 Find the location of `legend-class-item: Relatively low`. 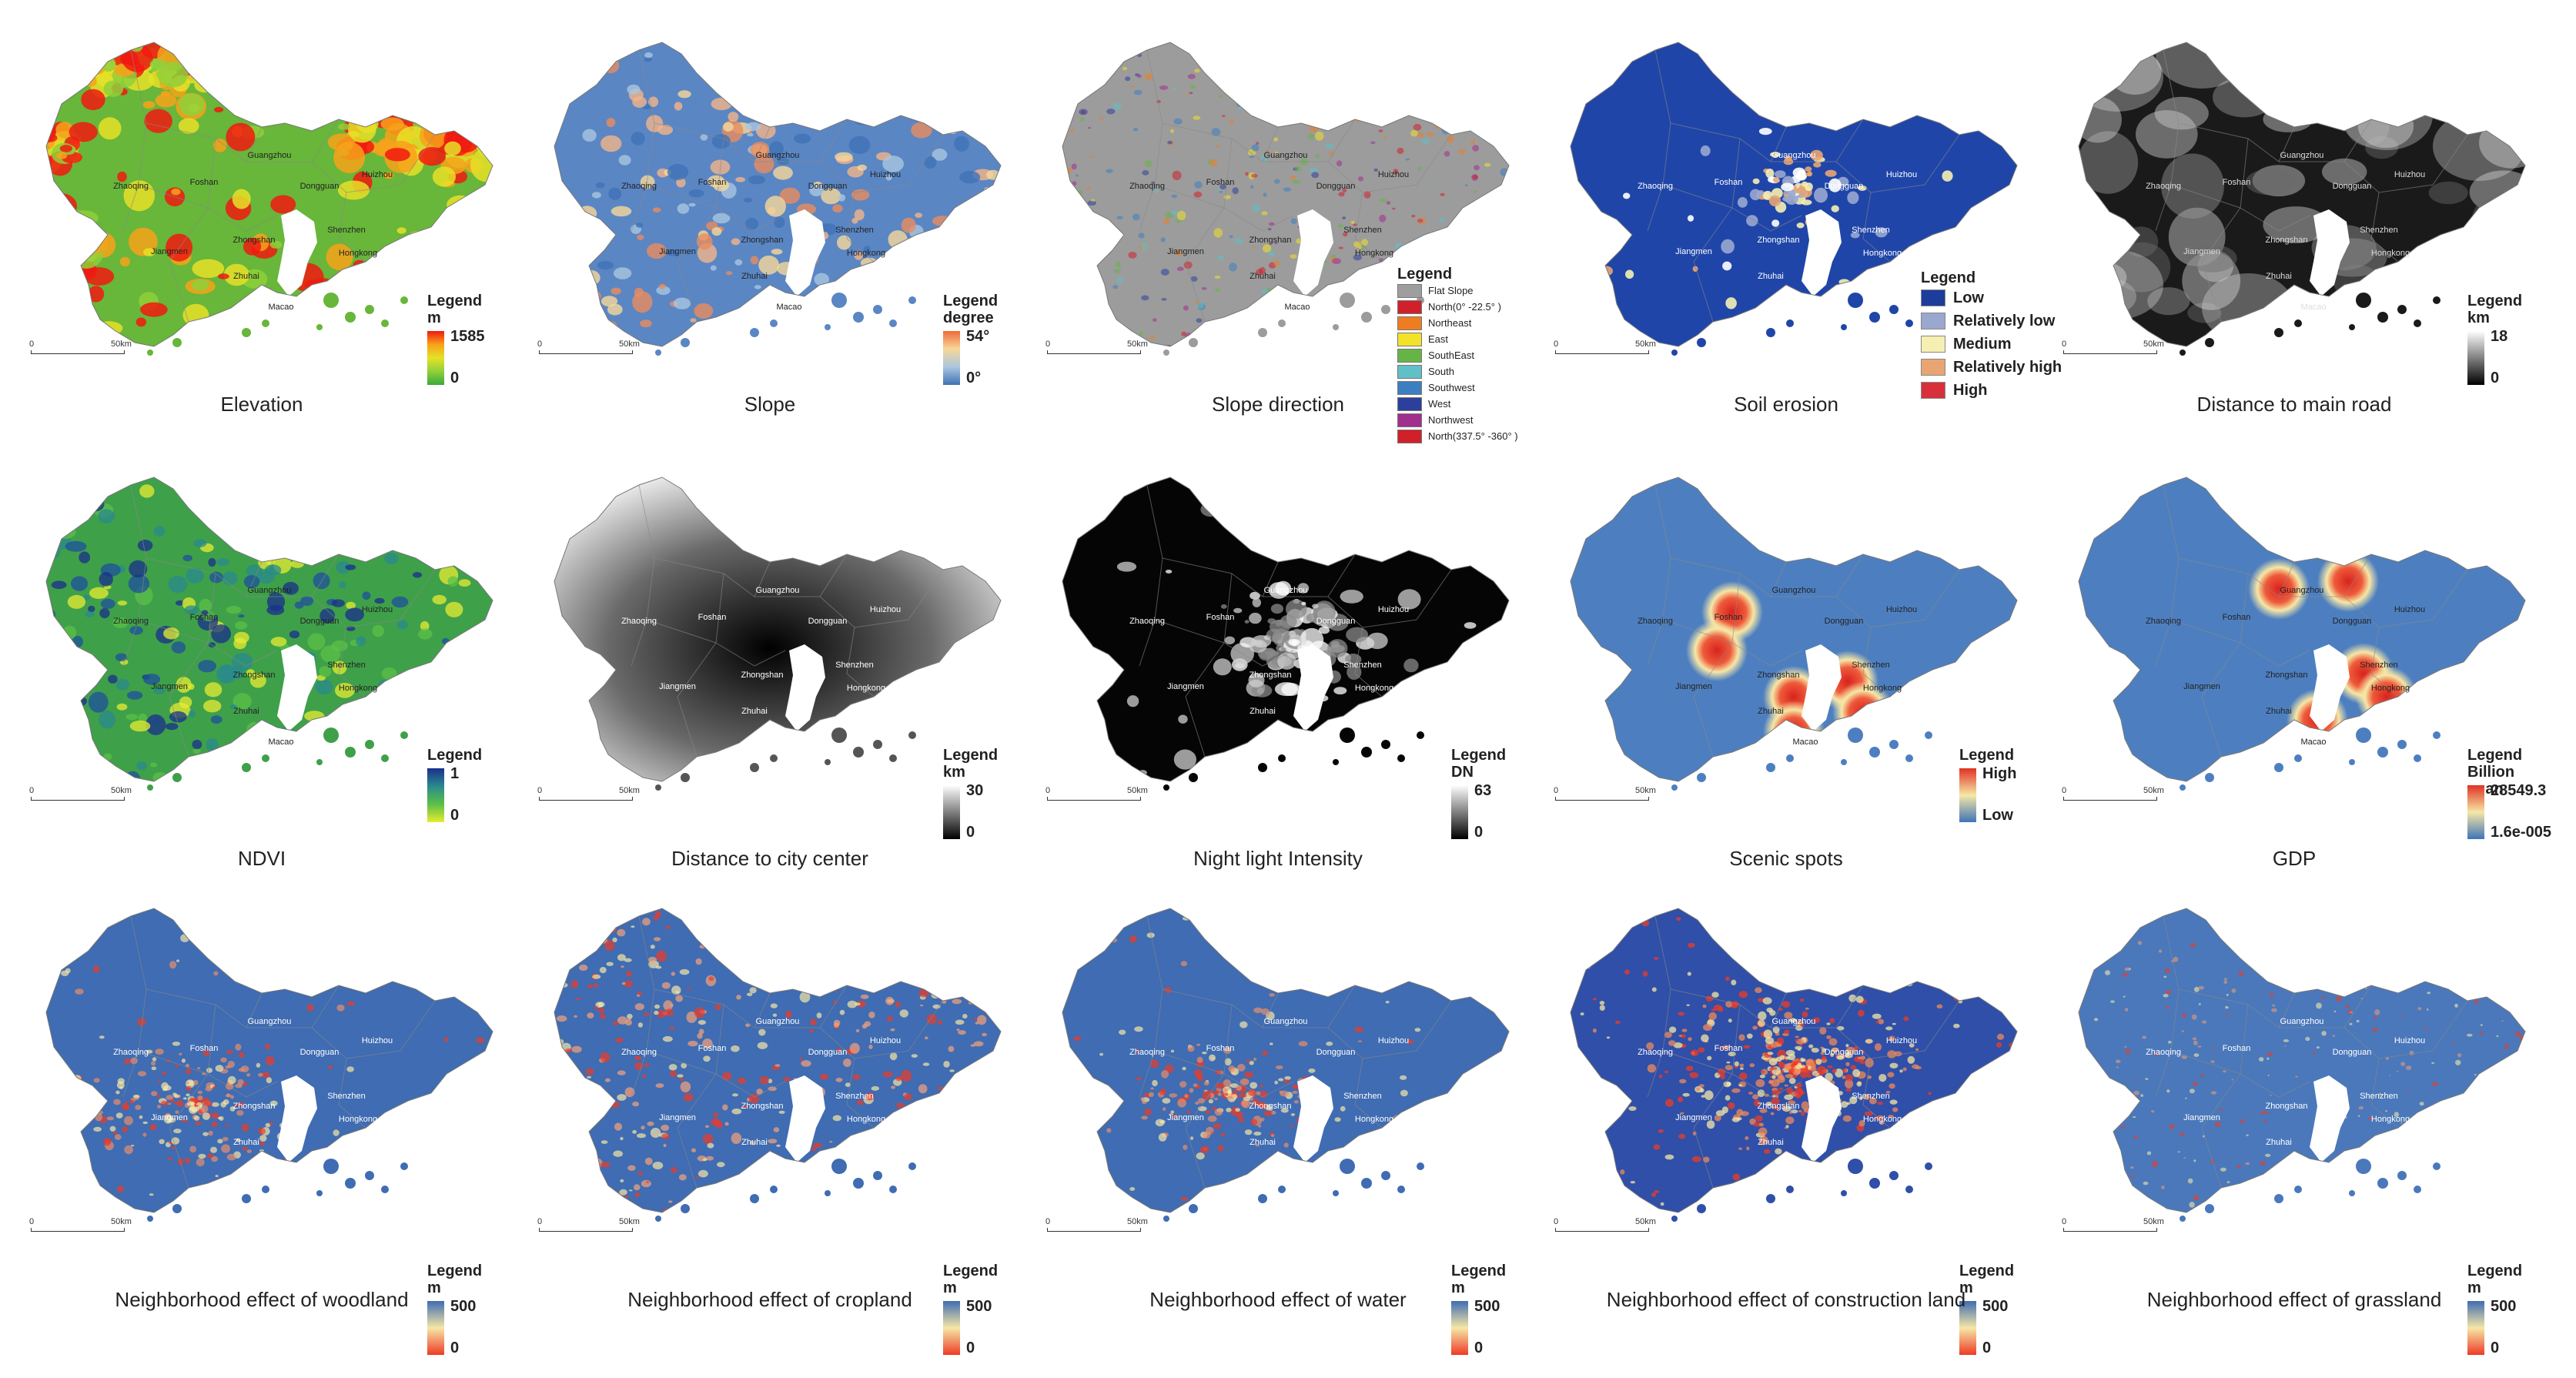

legend-class-item: Relatively low is located at coordinates (1992, 321).